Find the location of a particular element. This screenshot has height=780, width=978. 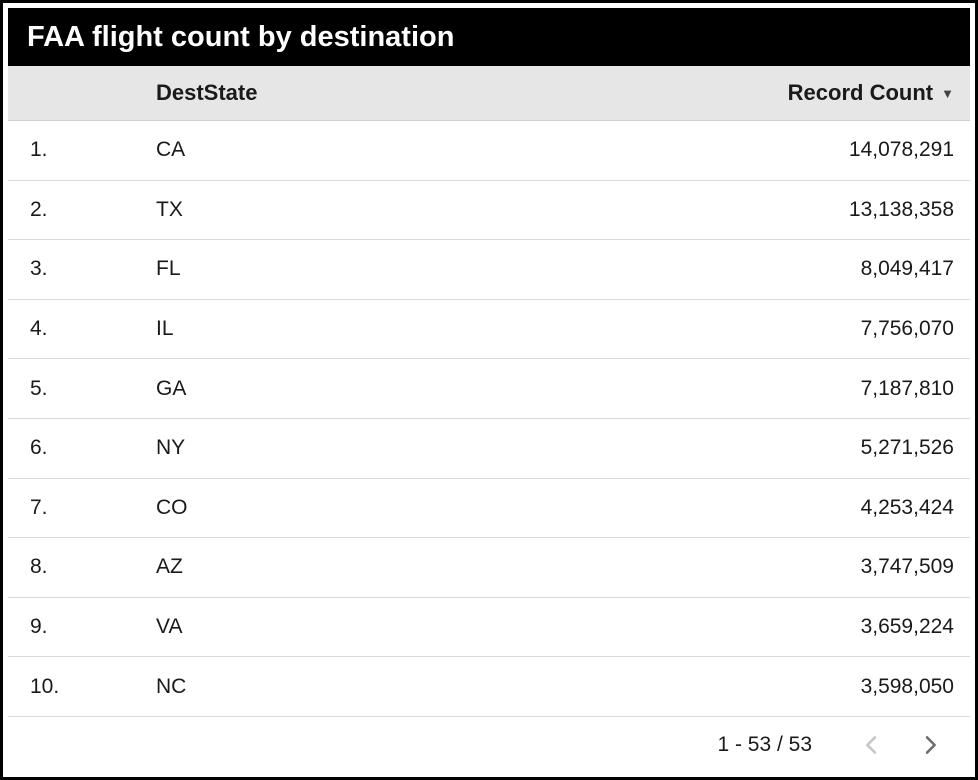

table-row: 9. VA 3,659,224 is located at coordinates (489, 627).